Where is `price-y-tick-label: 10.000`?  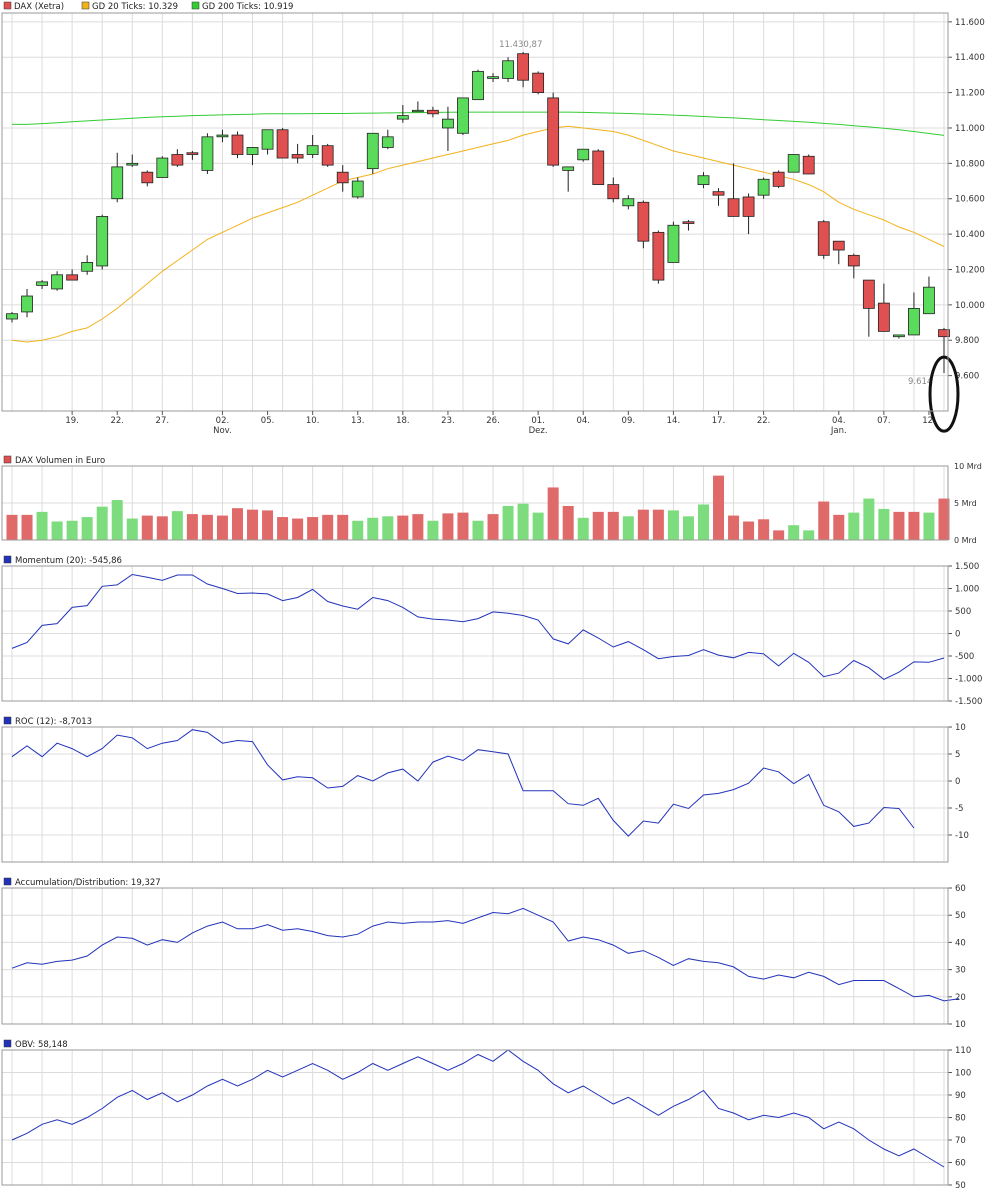 price-y-tick-label: 10.000 is located at coordinates (970, 306).